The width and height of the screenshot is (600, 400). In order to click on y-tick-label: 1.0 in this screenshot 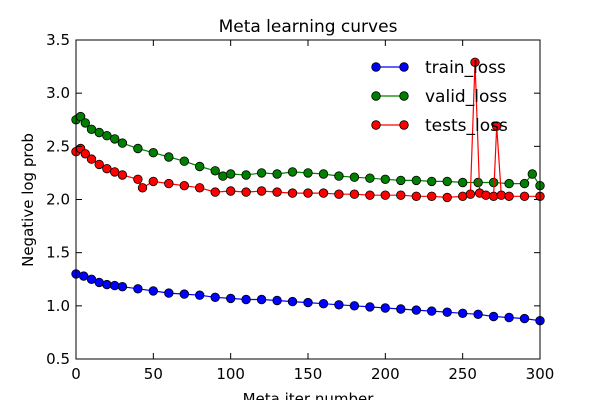, I will do `click(58, 306)`.